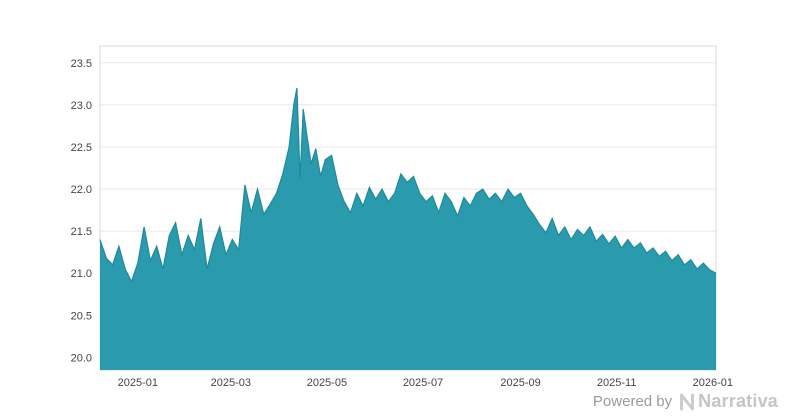 Image resolution: width=800 pixels, height=420 pixels. Describe the element at coordinates (138, 383) in the screenshot. I see `x-tick-label: 2025-01` at that location.